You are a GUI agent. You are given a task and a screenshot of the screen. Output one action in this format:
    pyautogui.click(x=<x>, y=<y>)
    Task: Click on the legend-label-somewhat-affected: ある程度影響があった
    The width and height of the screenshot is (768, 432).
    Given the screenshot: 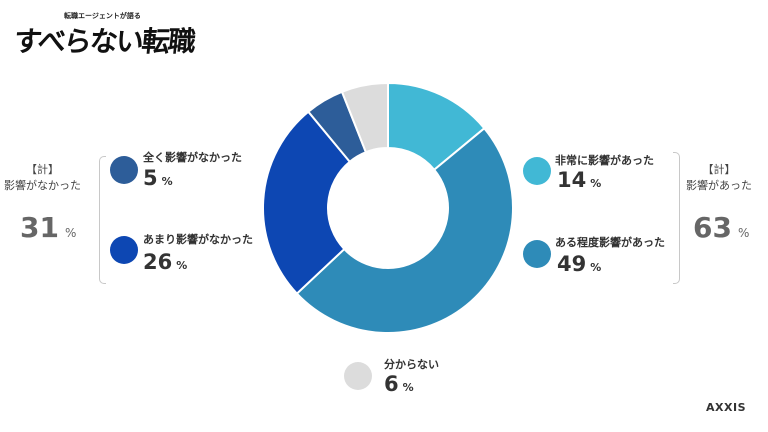 What is the action you would take?
    pyautogui.click(x=610, y=242)
    